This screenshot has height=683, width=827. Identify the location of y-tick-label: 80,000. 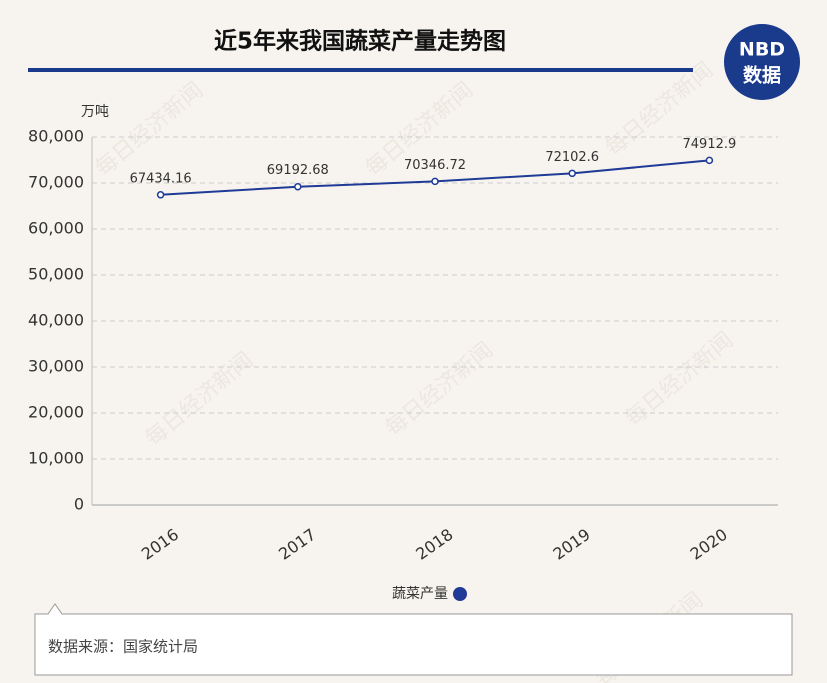
(56, 136).